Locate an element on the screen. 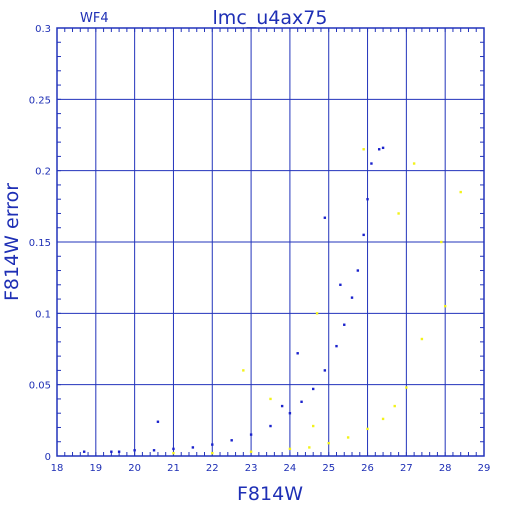 This screenshot has width=512, height=512. x-tick-label: 29 is located at coordinates (484, 468).